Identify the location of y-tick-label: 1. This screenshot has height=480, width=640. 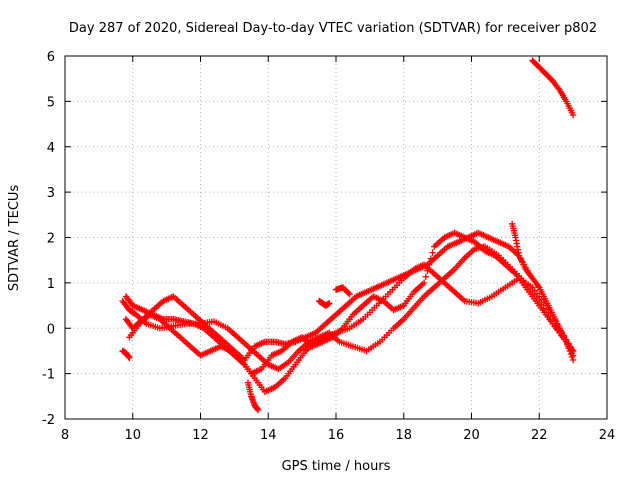
(51, 284).